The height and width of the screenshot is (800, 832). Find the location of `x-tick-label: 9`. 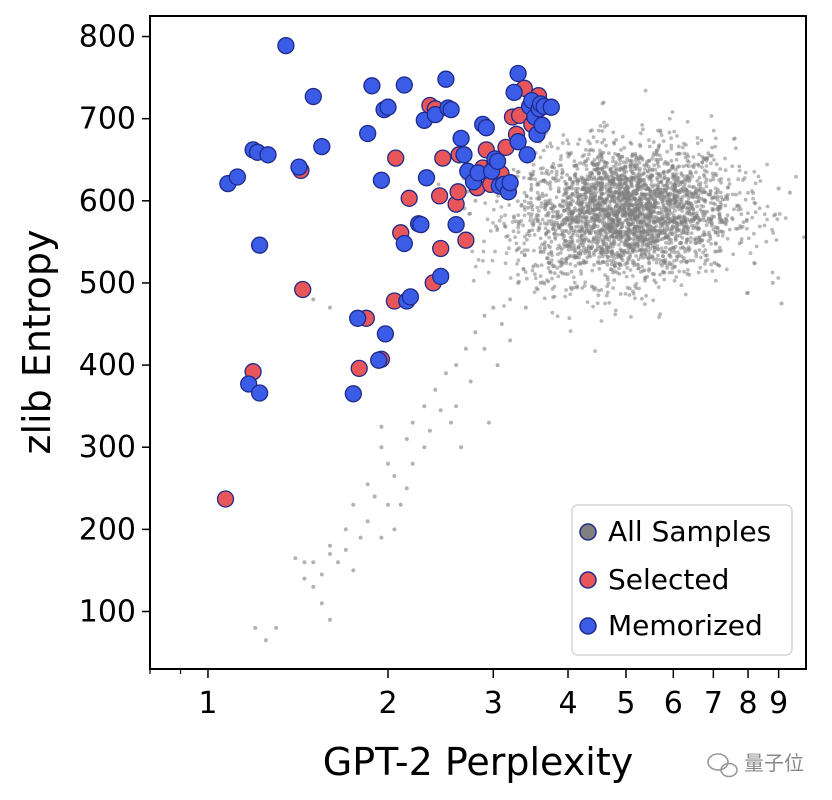

x-tick-label: 9 is located at coordinates (778, 703).